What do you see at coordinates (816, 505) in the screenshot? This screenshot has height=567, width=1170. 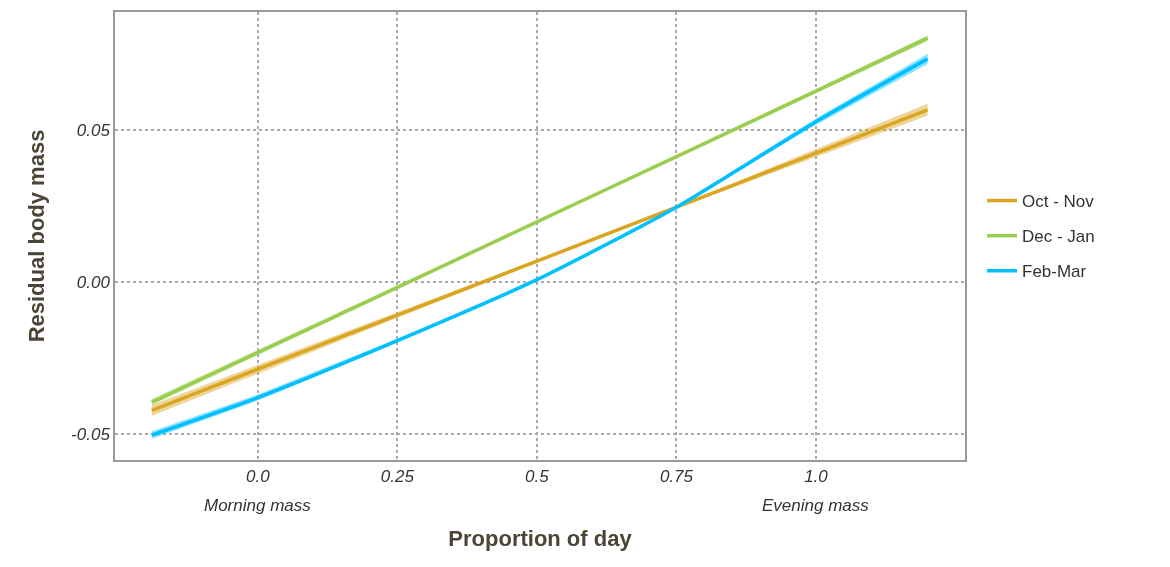 I see `text: Evening mass` at bounding box center [816, 505].